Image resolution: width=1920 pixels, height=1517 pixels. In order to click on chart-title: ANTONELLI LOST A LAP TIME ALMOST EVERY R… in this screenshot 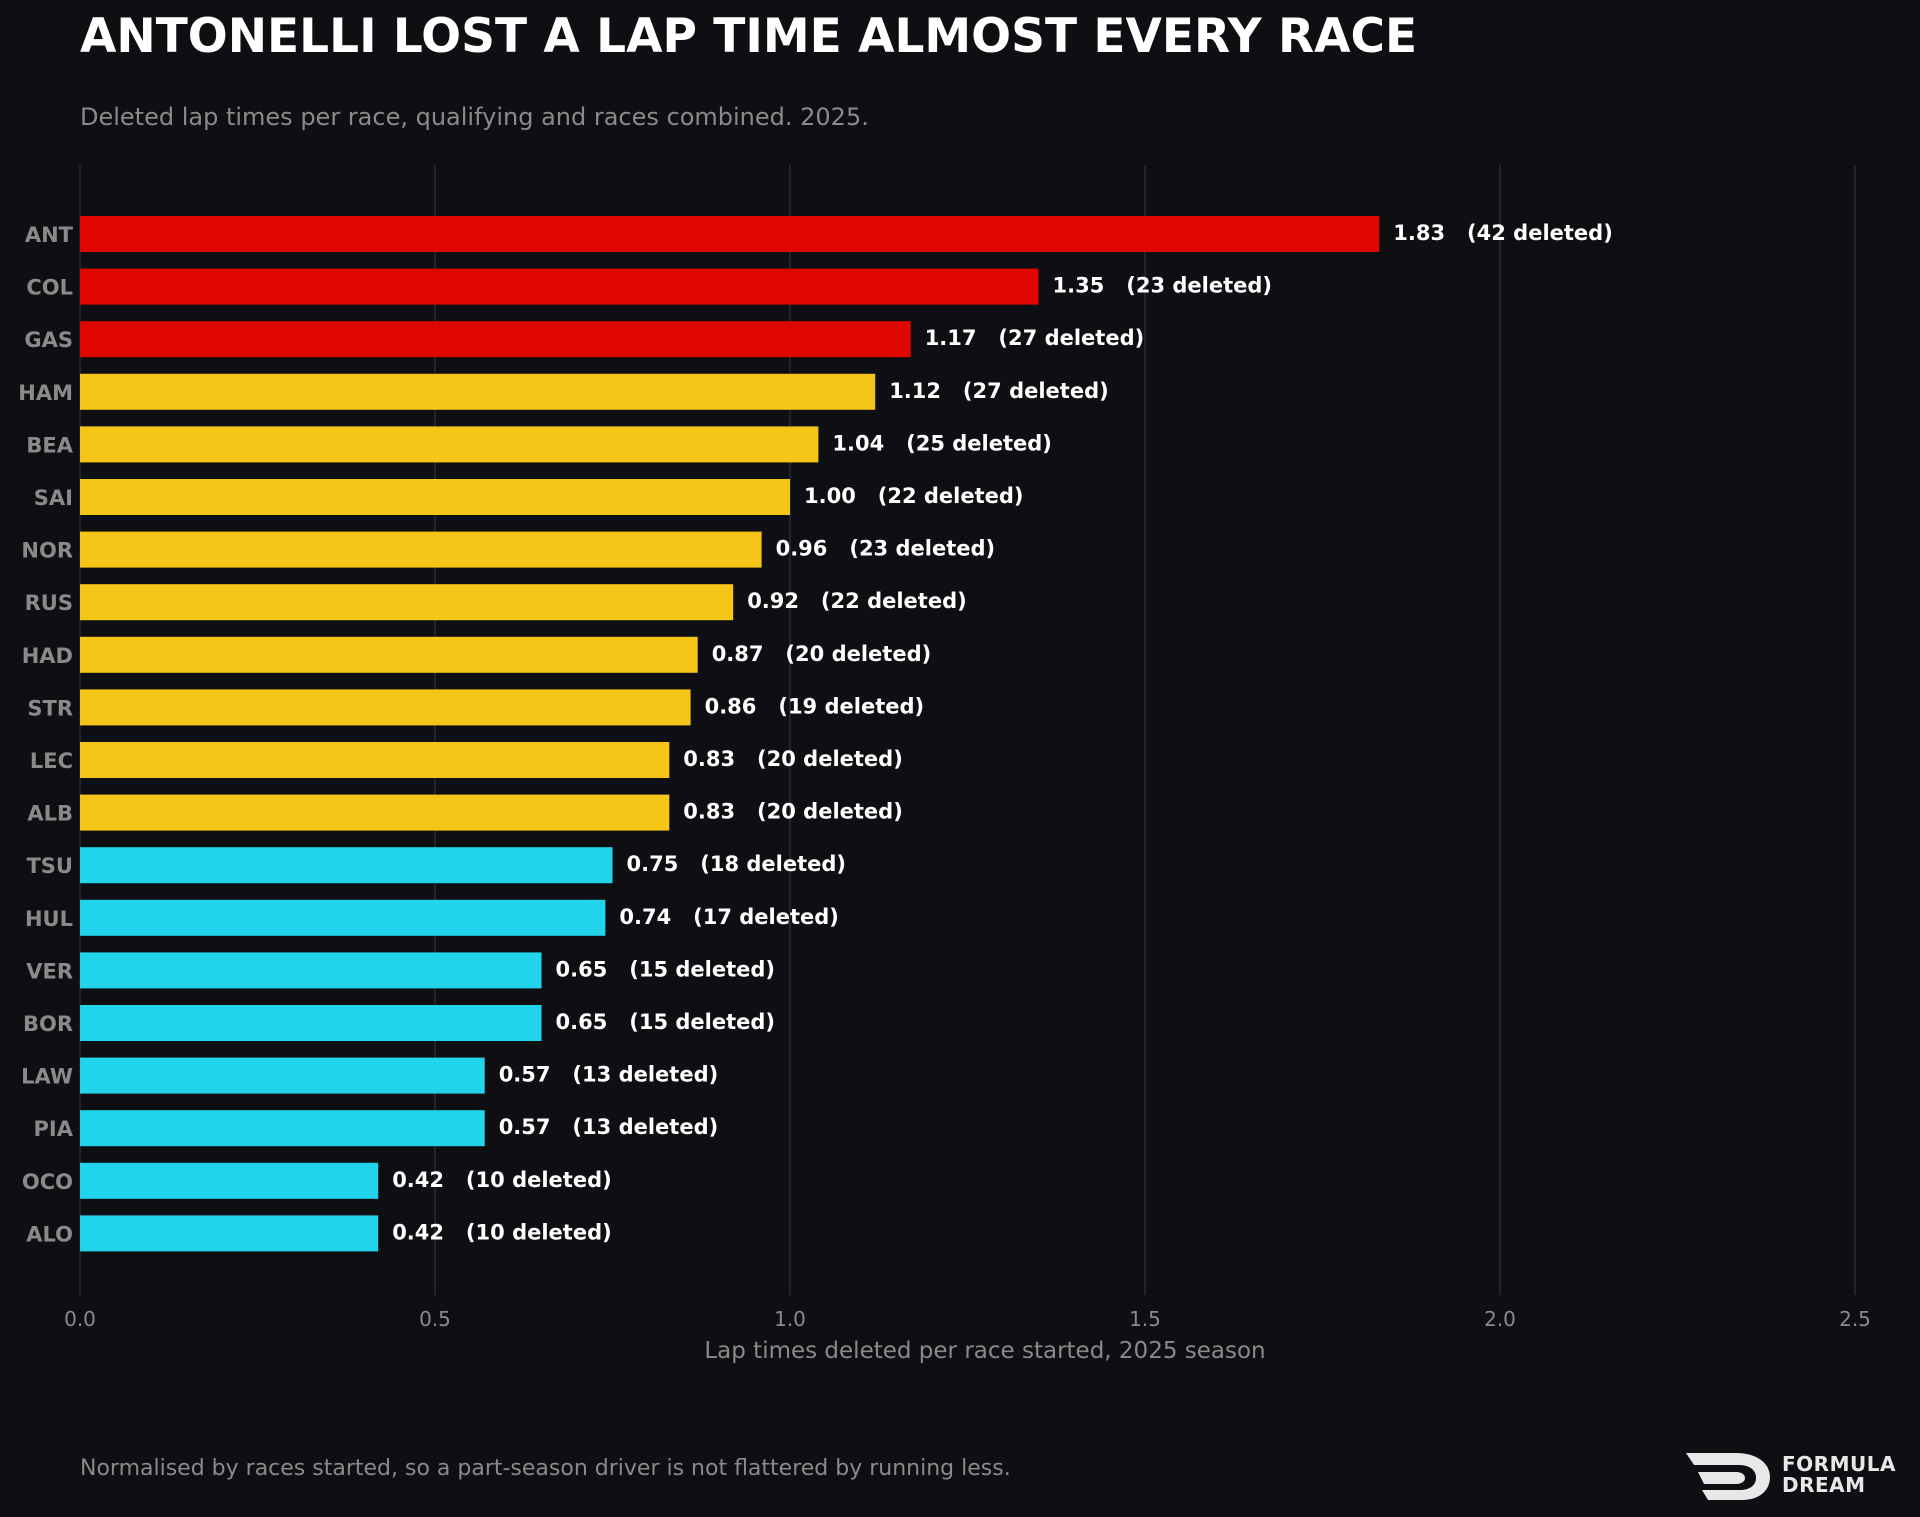, I will do `click(749, 36)`.